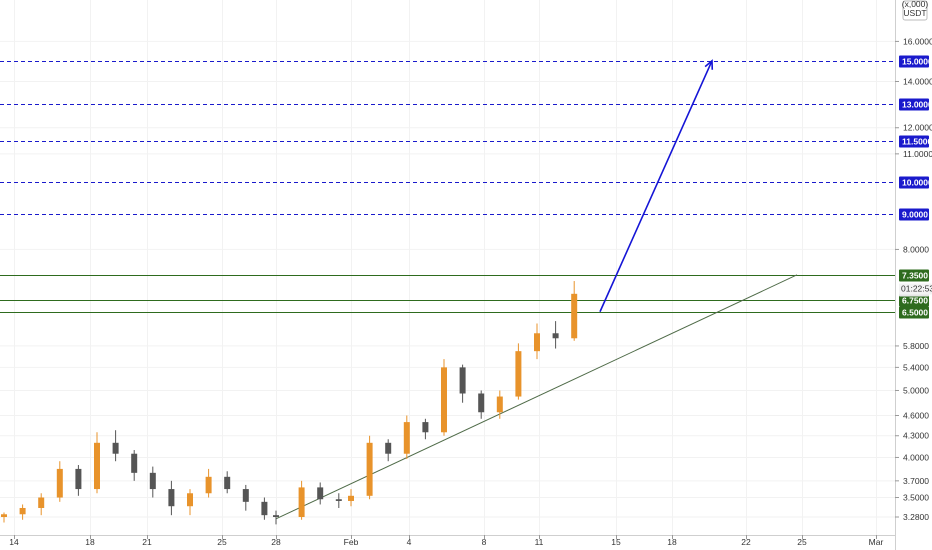 This screenshot has width=932, height=550. I want to click on countdown-label: 01:22:53, so click(916, 289).